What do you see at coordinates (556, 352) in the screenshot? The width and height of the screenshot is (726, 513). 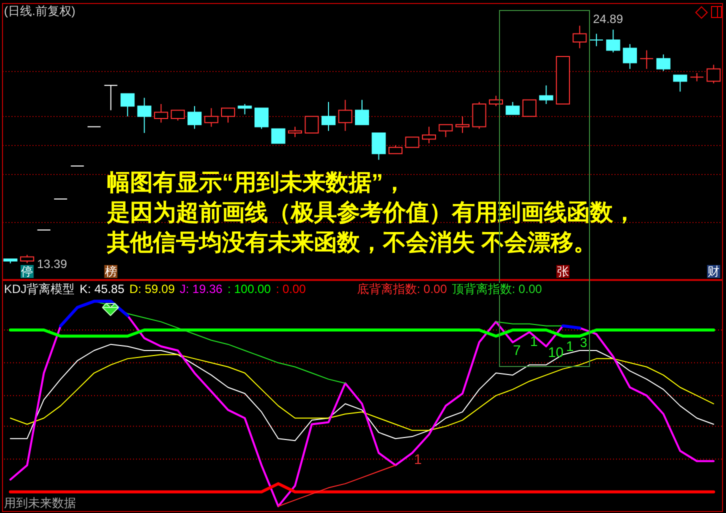 I see `annotation: 10` at bounding box center [556, 352].